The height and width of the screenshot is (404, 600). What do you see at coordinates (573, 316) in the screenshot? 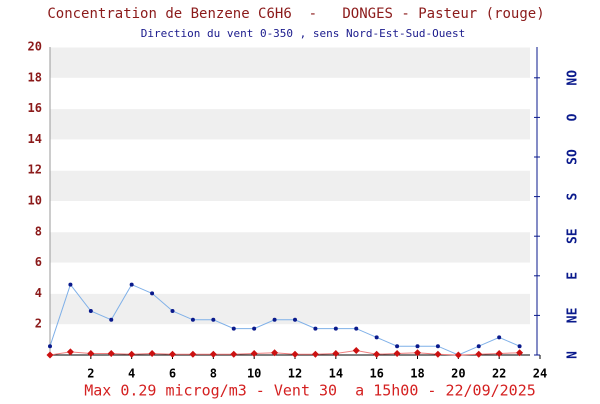
I see `y2-tick-label: NE` at bounding box center [573, 316].